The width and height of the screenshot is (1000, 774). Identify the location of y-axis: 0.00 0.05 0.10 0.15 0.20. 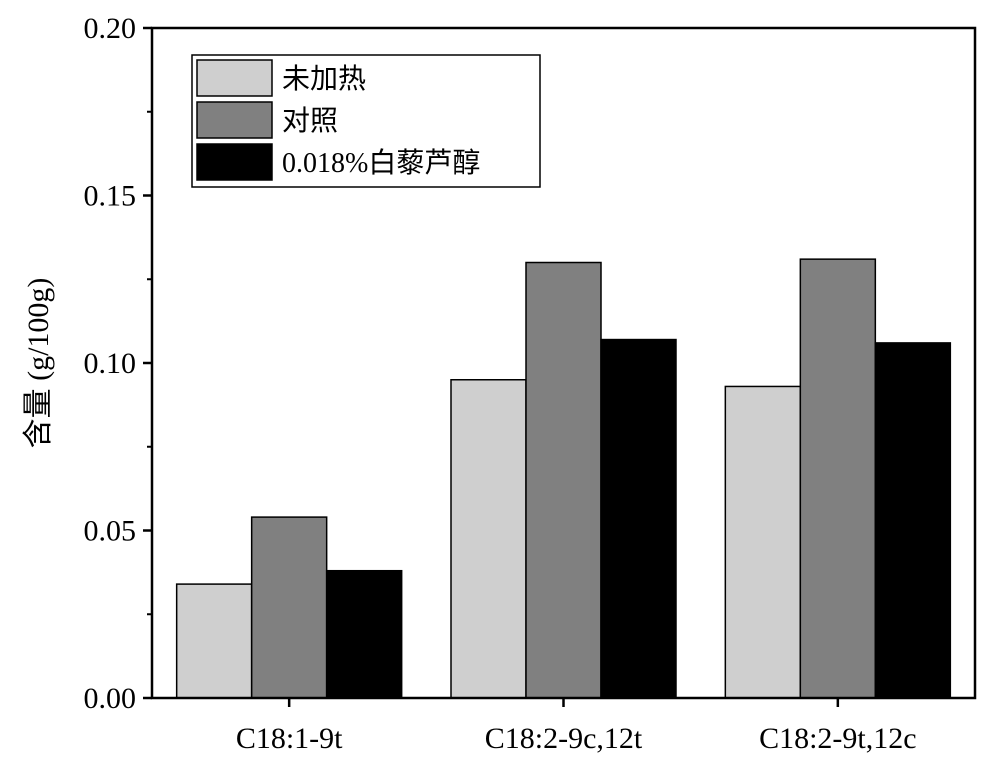
(118, 363).